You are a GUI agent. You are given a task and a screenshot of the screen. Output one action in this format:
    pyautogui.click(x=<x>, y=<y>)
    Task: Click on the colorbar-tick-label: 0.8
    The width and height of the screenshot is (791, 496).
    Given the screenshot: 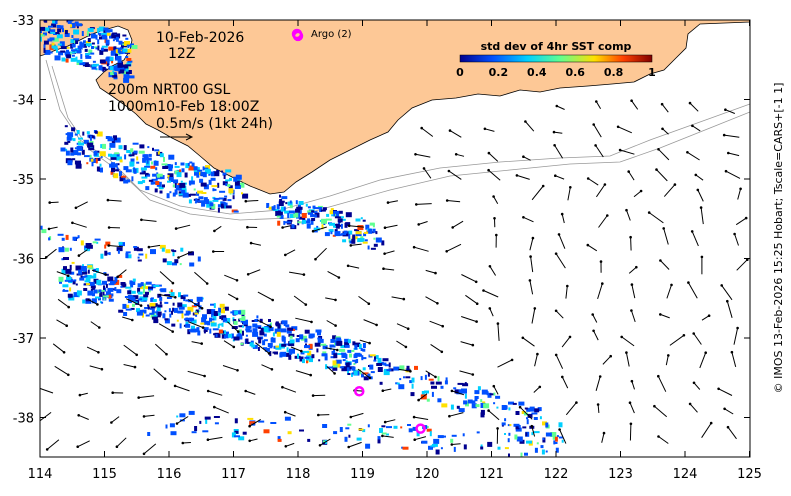 What is the action you would take?
    pyautogui.click(x=614, y=72)
    